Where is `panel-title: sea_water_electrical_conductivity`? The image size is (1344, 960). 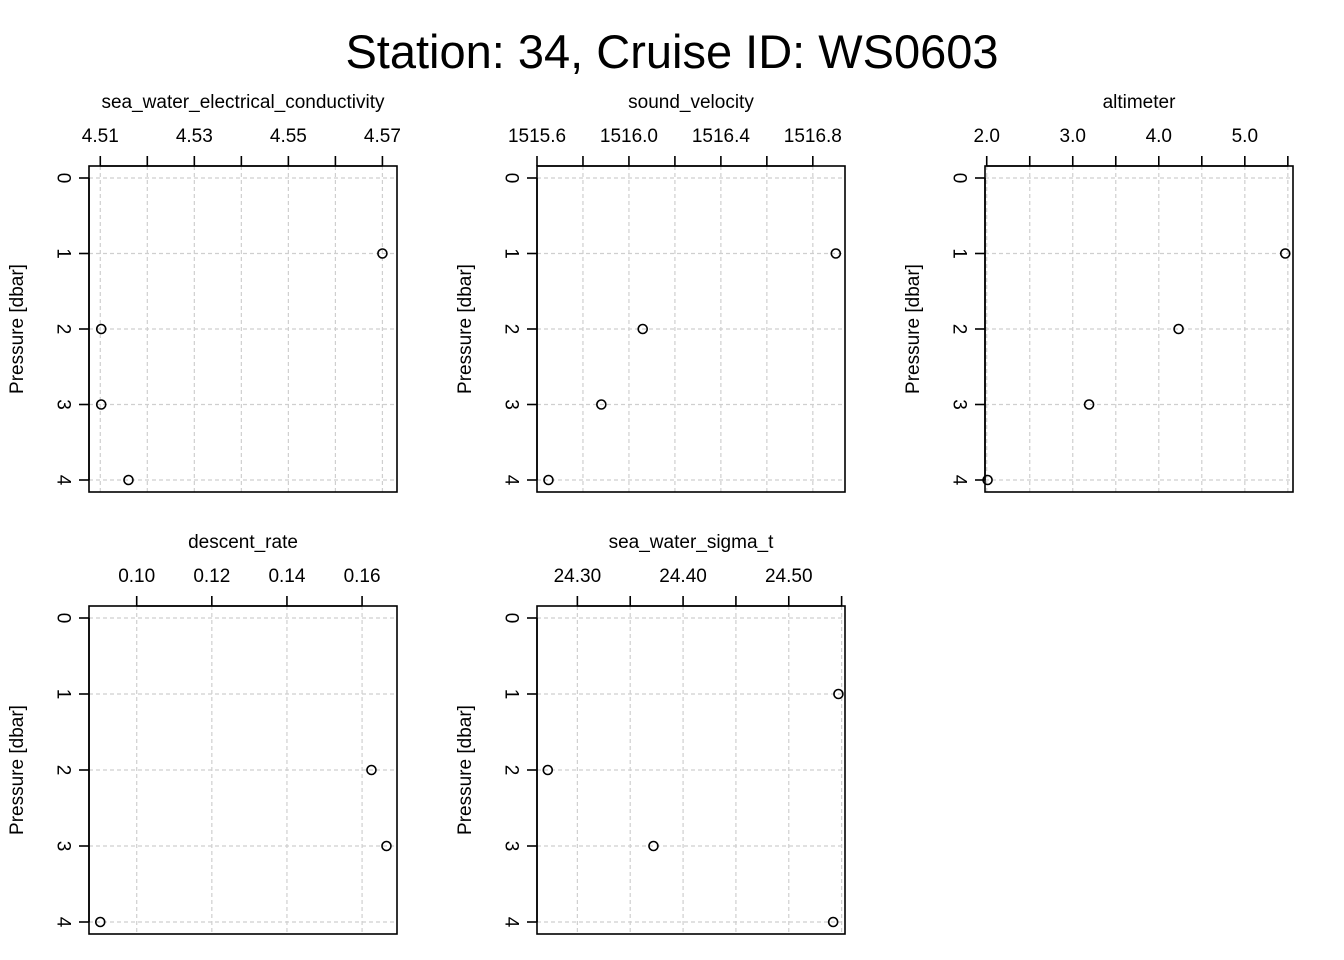
panel-title: sea_water_electrical_conductivity is located at coordinates (243, 102).